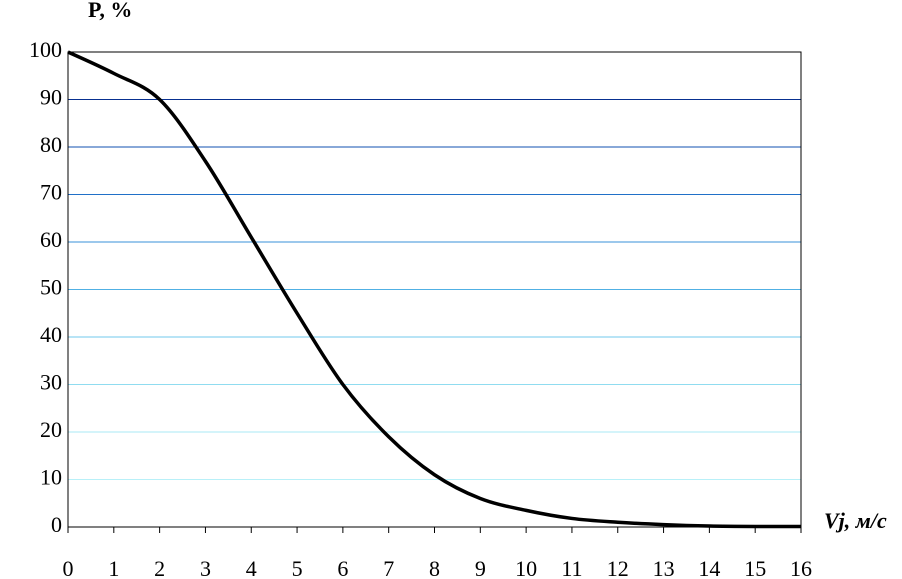  Describe the element at coordinates (755, 567) in the screenshot. I see `x-tick-label: 15` at that location.